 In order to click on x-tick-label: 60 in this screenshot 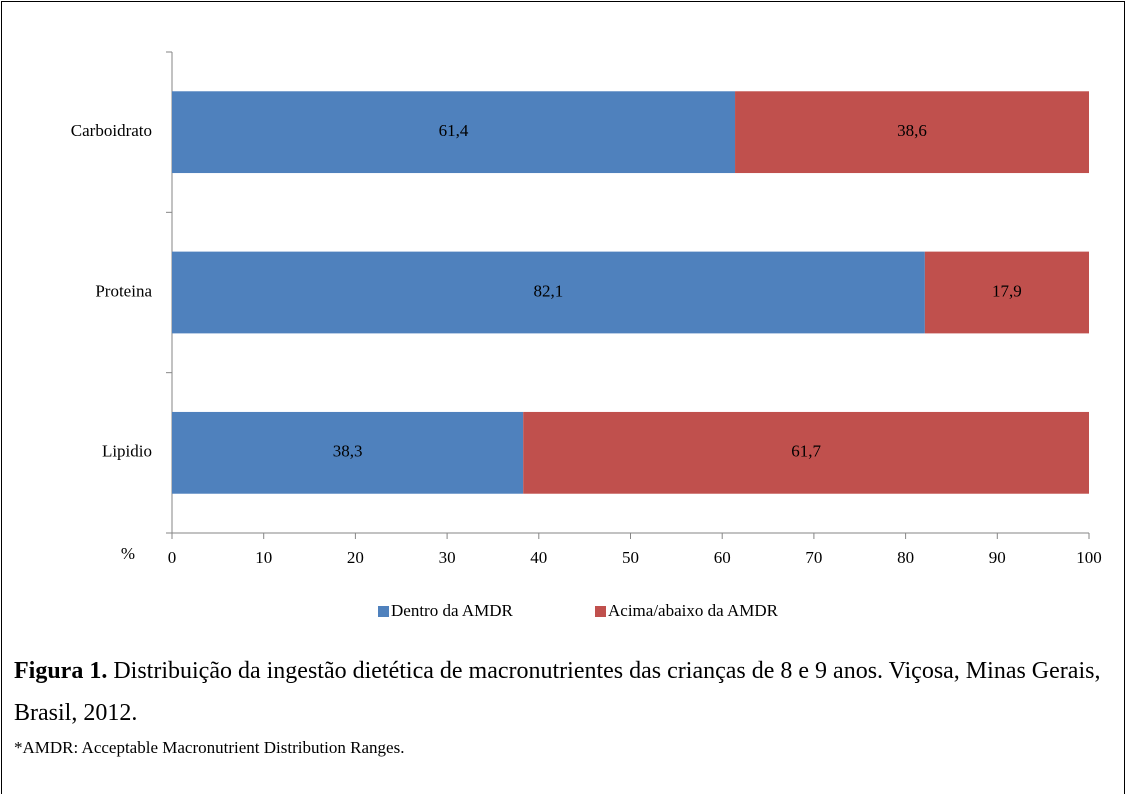, I will do `click(722, 557)`.